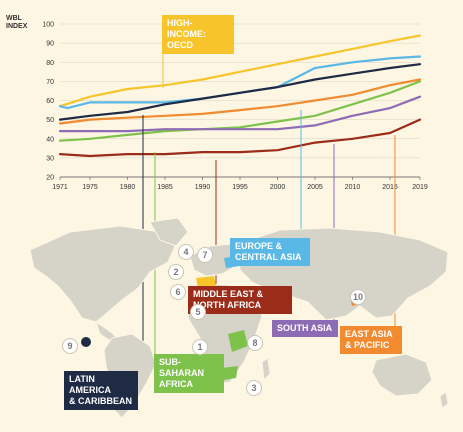  What do you see at coordinates (181, 367) in the screenshot?
I see `region-label-line1: SUB-SAHARAN` at bounding box center [181, 367].